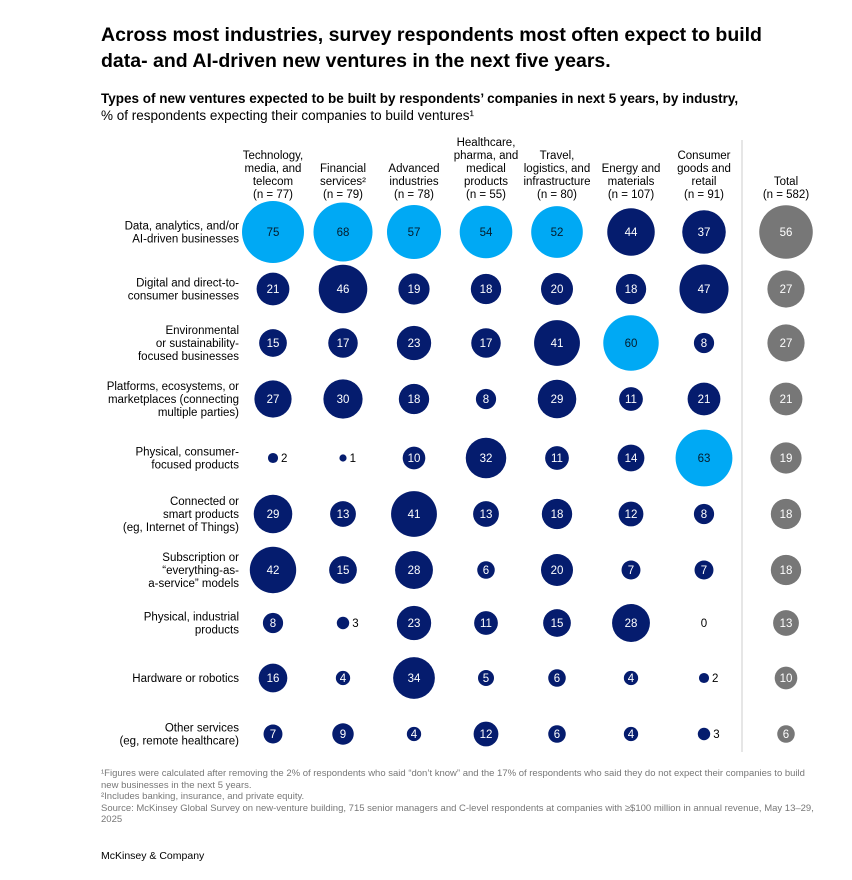 The height and width of the screenshot is (880, 852). I want to click on row-label-line: products, so click(217, 631).